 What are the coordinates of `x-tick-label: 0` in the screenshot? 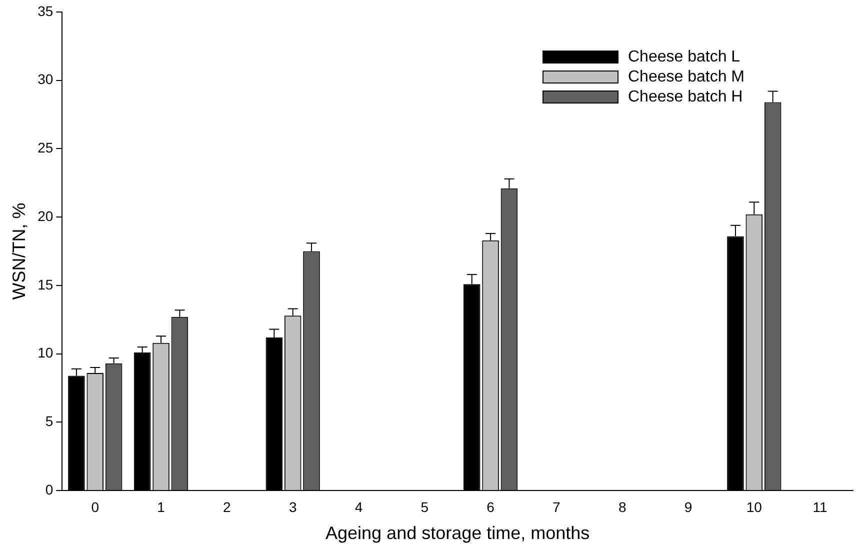 It's located at (95, 506).